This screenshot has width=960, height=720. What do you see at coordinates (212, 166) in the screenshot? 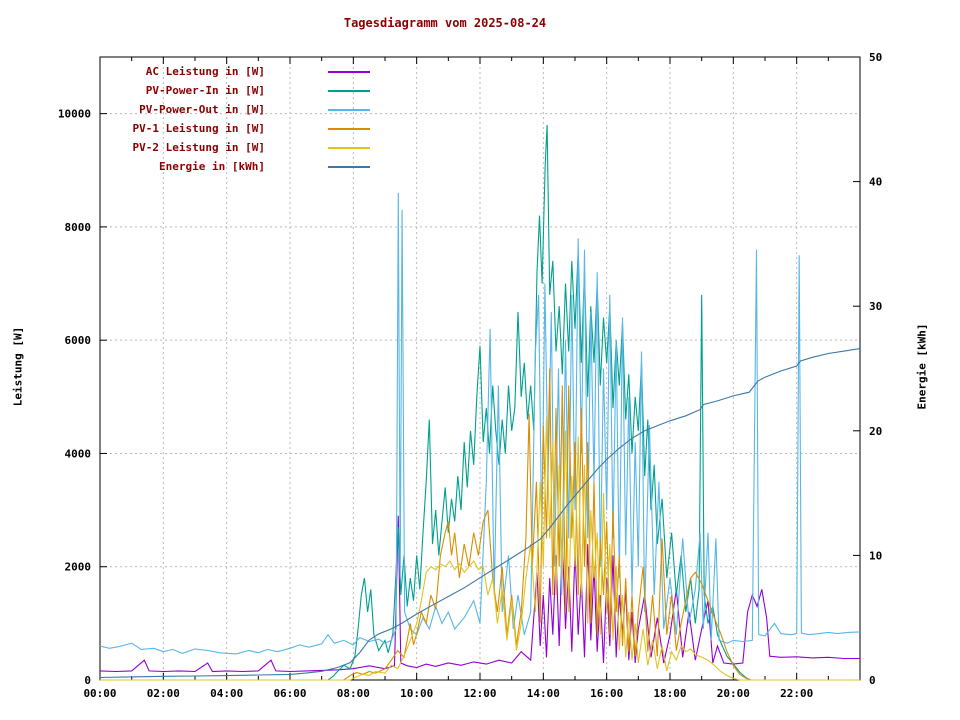
I see `legend-label: Energie in [kWh]` at bounding box center [212, 166].